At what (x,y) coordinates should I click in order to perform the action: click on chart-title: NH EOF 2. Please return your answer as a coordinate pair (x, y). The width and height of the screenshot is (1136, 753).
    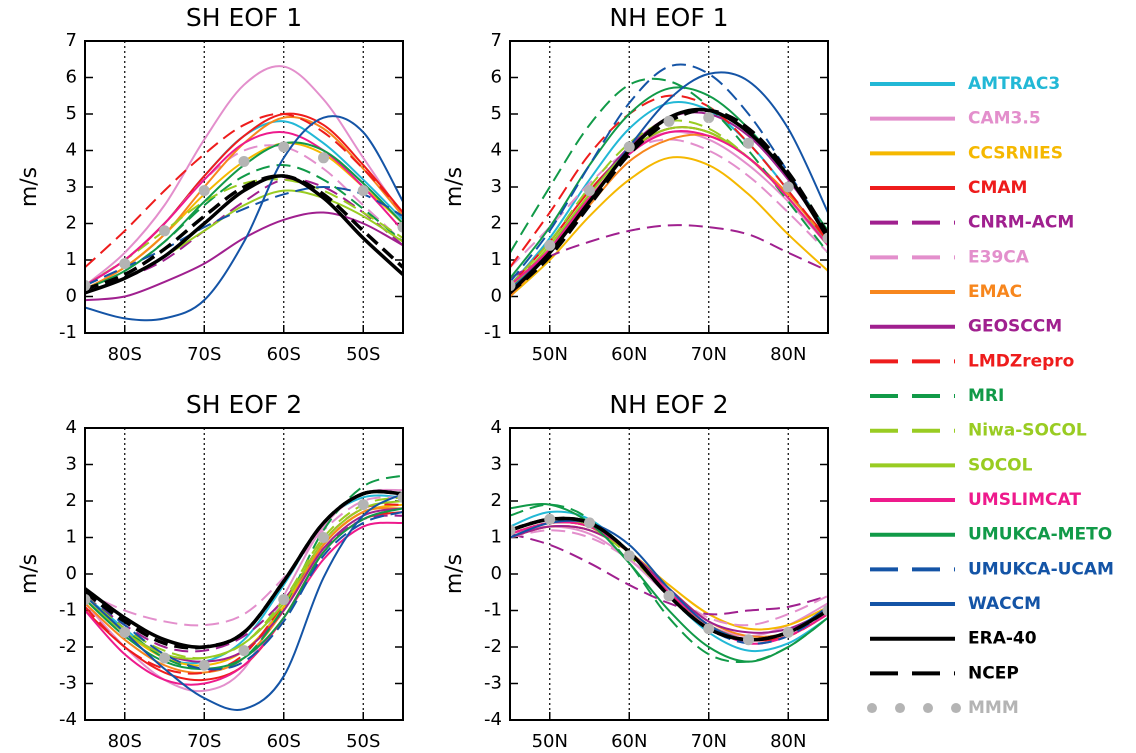
    Looking at the image, I should click on (668, 404).